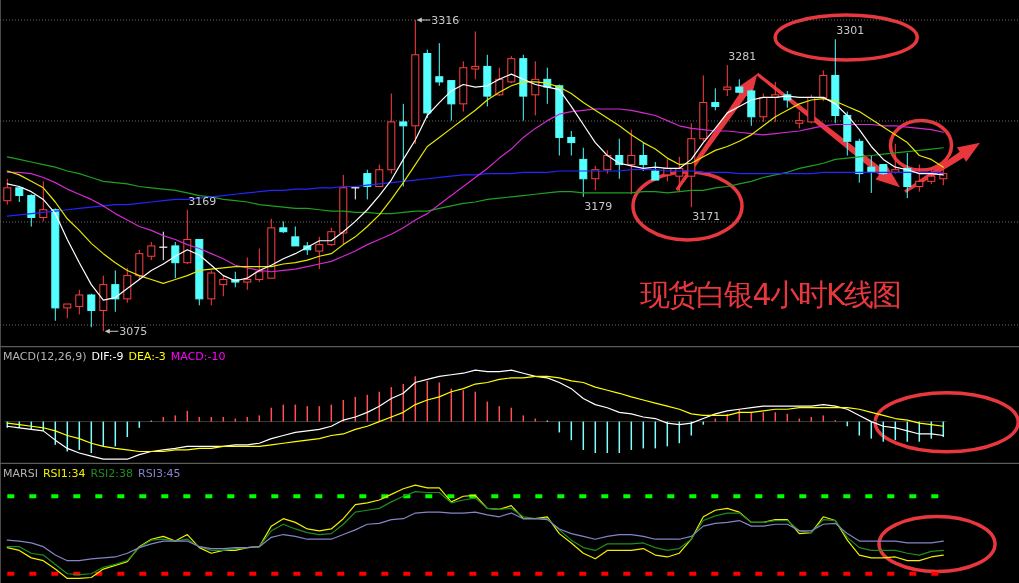 Image resolution: width=1019 pixels, height=583 pixels. What do you see at coordinates (133, 332) in the screenshot?
I see `annotation: 3075` at bounding box center [133, 332].